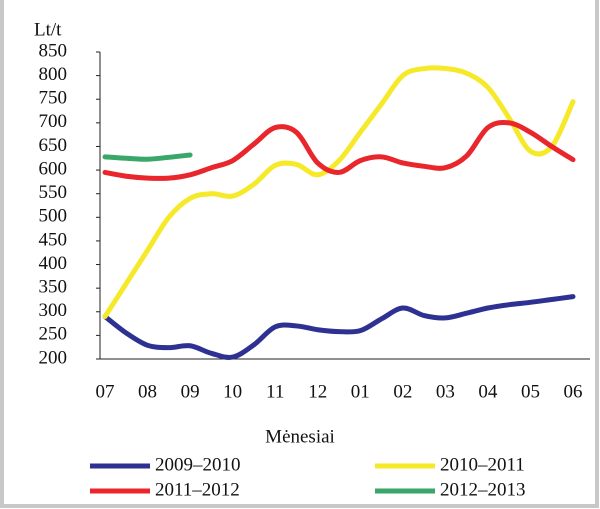 The height and width of the screenshot is (509, 600). What do you see at coordinates (483, 489) in the screenshot?
I see `legend-label: 2012–2013` at bounding box center [483, 489].